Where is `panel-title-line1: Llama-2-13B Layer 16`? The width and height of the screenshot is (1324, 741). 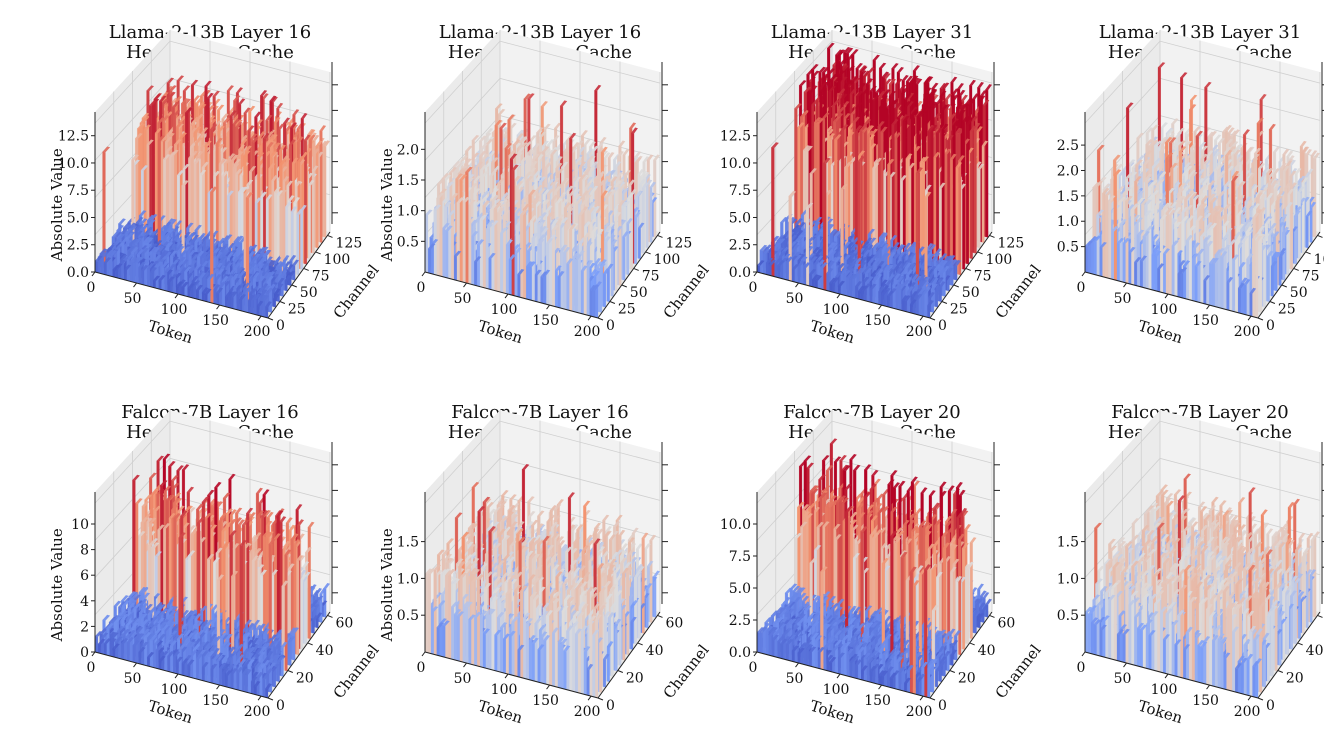 panel-title-line1: Llama-2-13B Layer 16 is located at coordinates (210, 32).